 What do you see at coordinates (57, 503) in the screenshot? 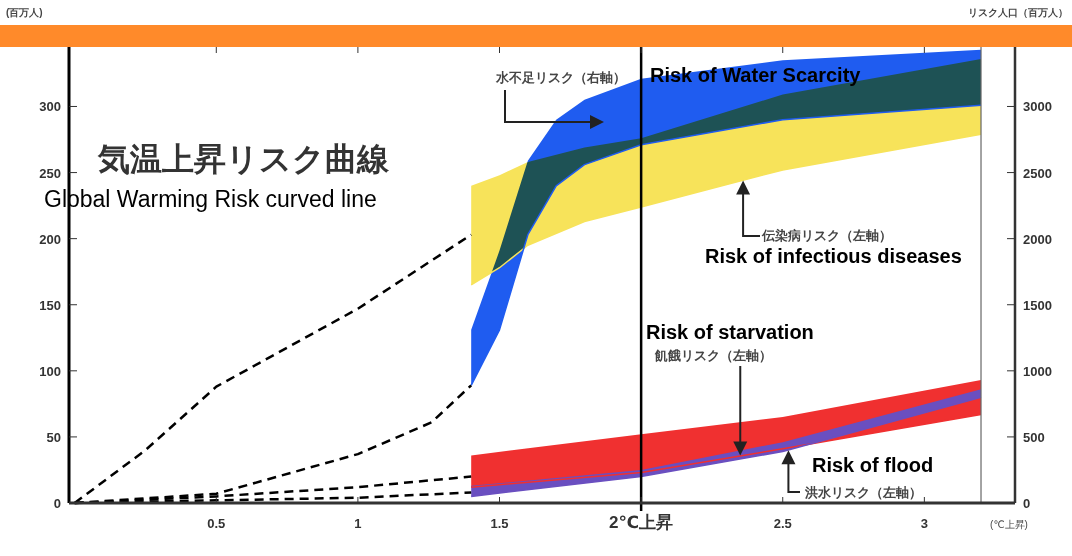
I see `y-tick-label: 0` at bounding box center [57, 503].